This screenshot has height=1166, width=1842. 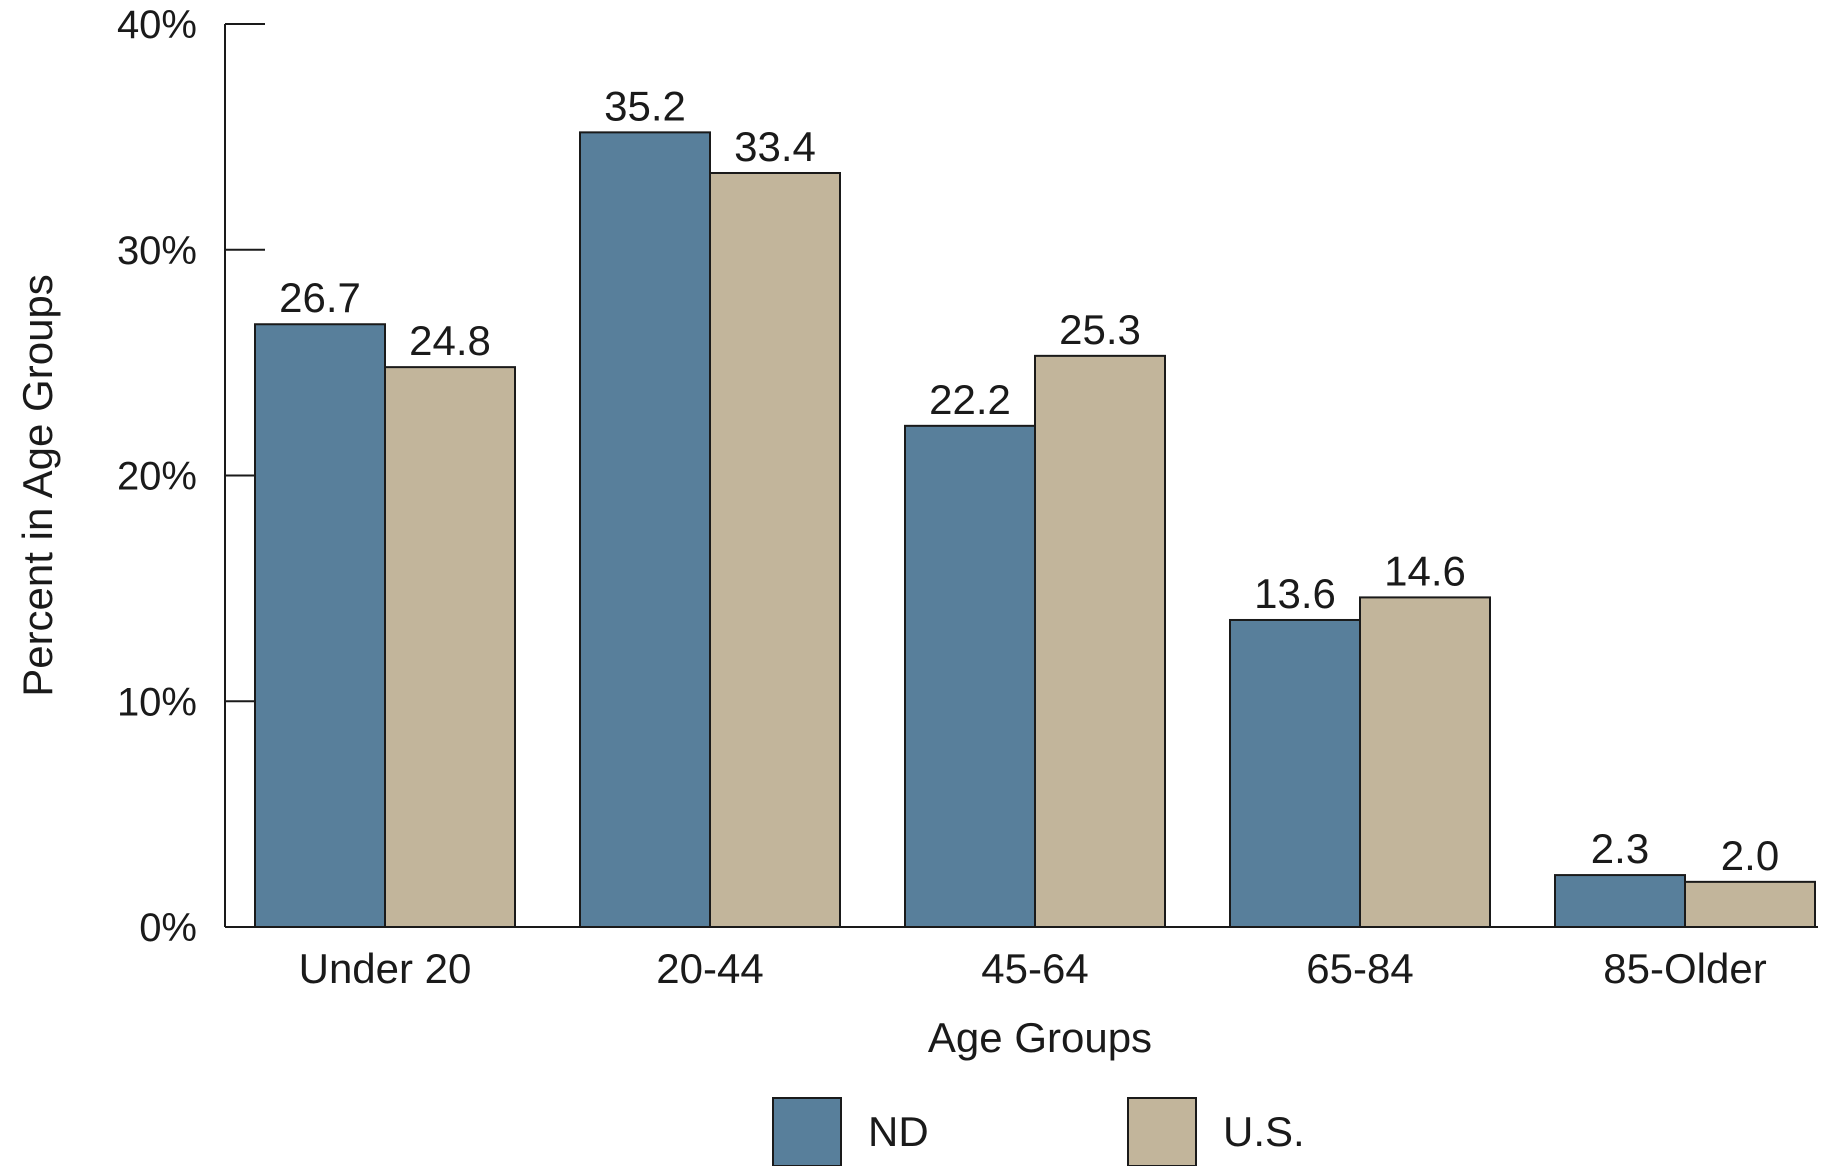 I want to click on data-label: 25.3, so click(x=1100, y=329).